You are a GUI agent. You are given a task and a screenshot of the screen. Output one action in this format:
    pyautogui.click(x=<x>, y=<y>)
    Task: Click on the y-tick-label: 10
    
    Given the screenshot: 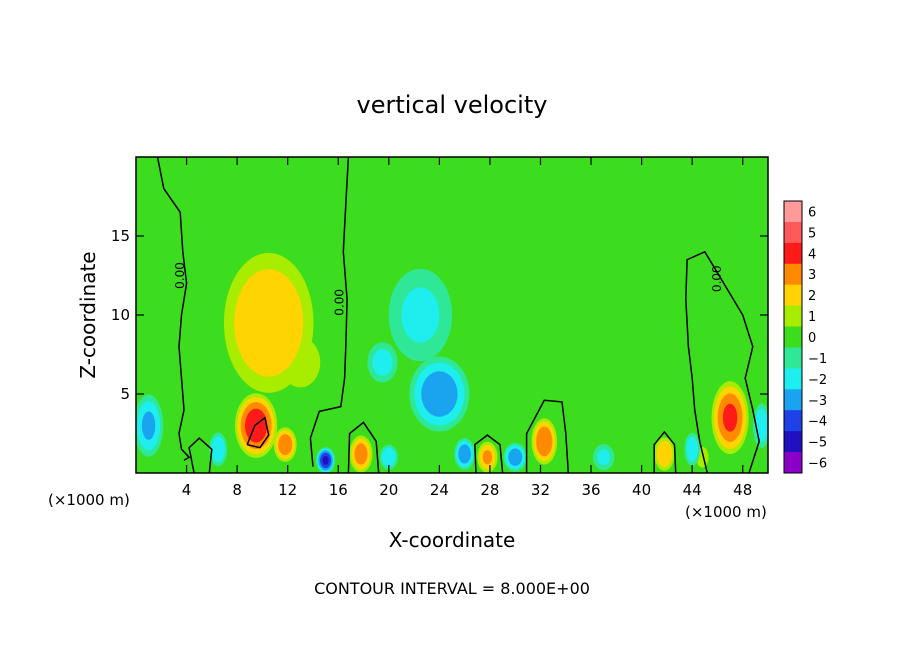 What is the action you would take?
    pyautogui.click(x=120, y=315)
    